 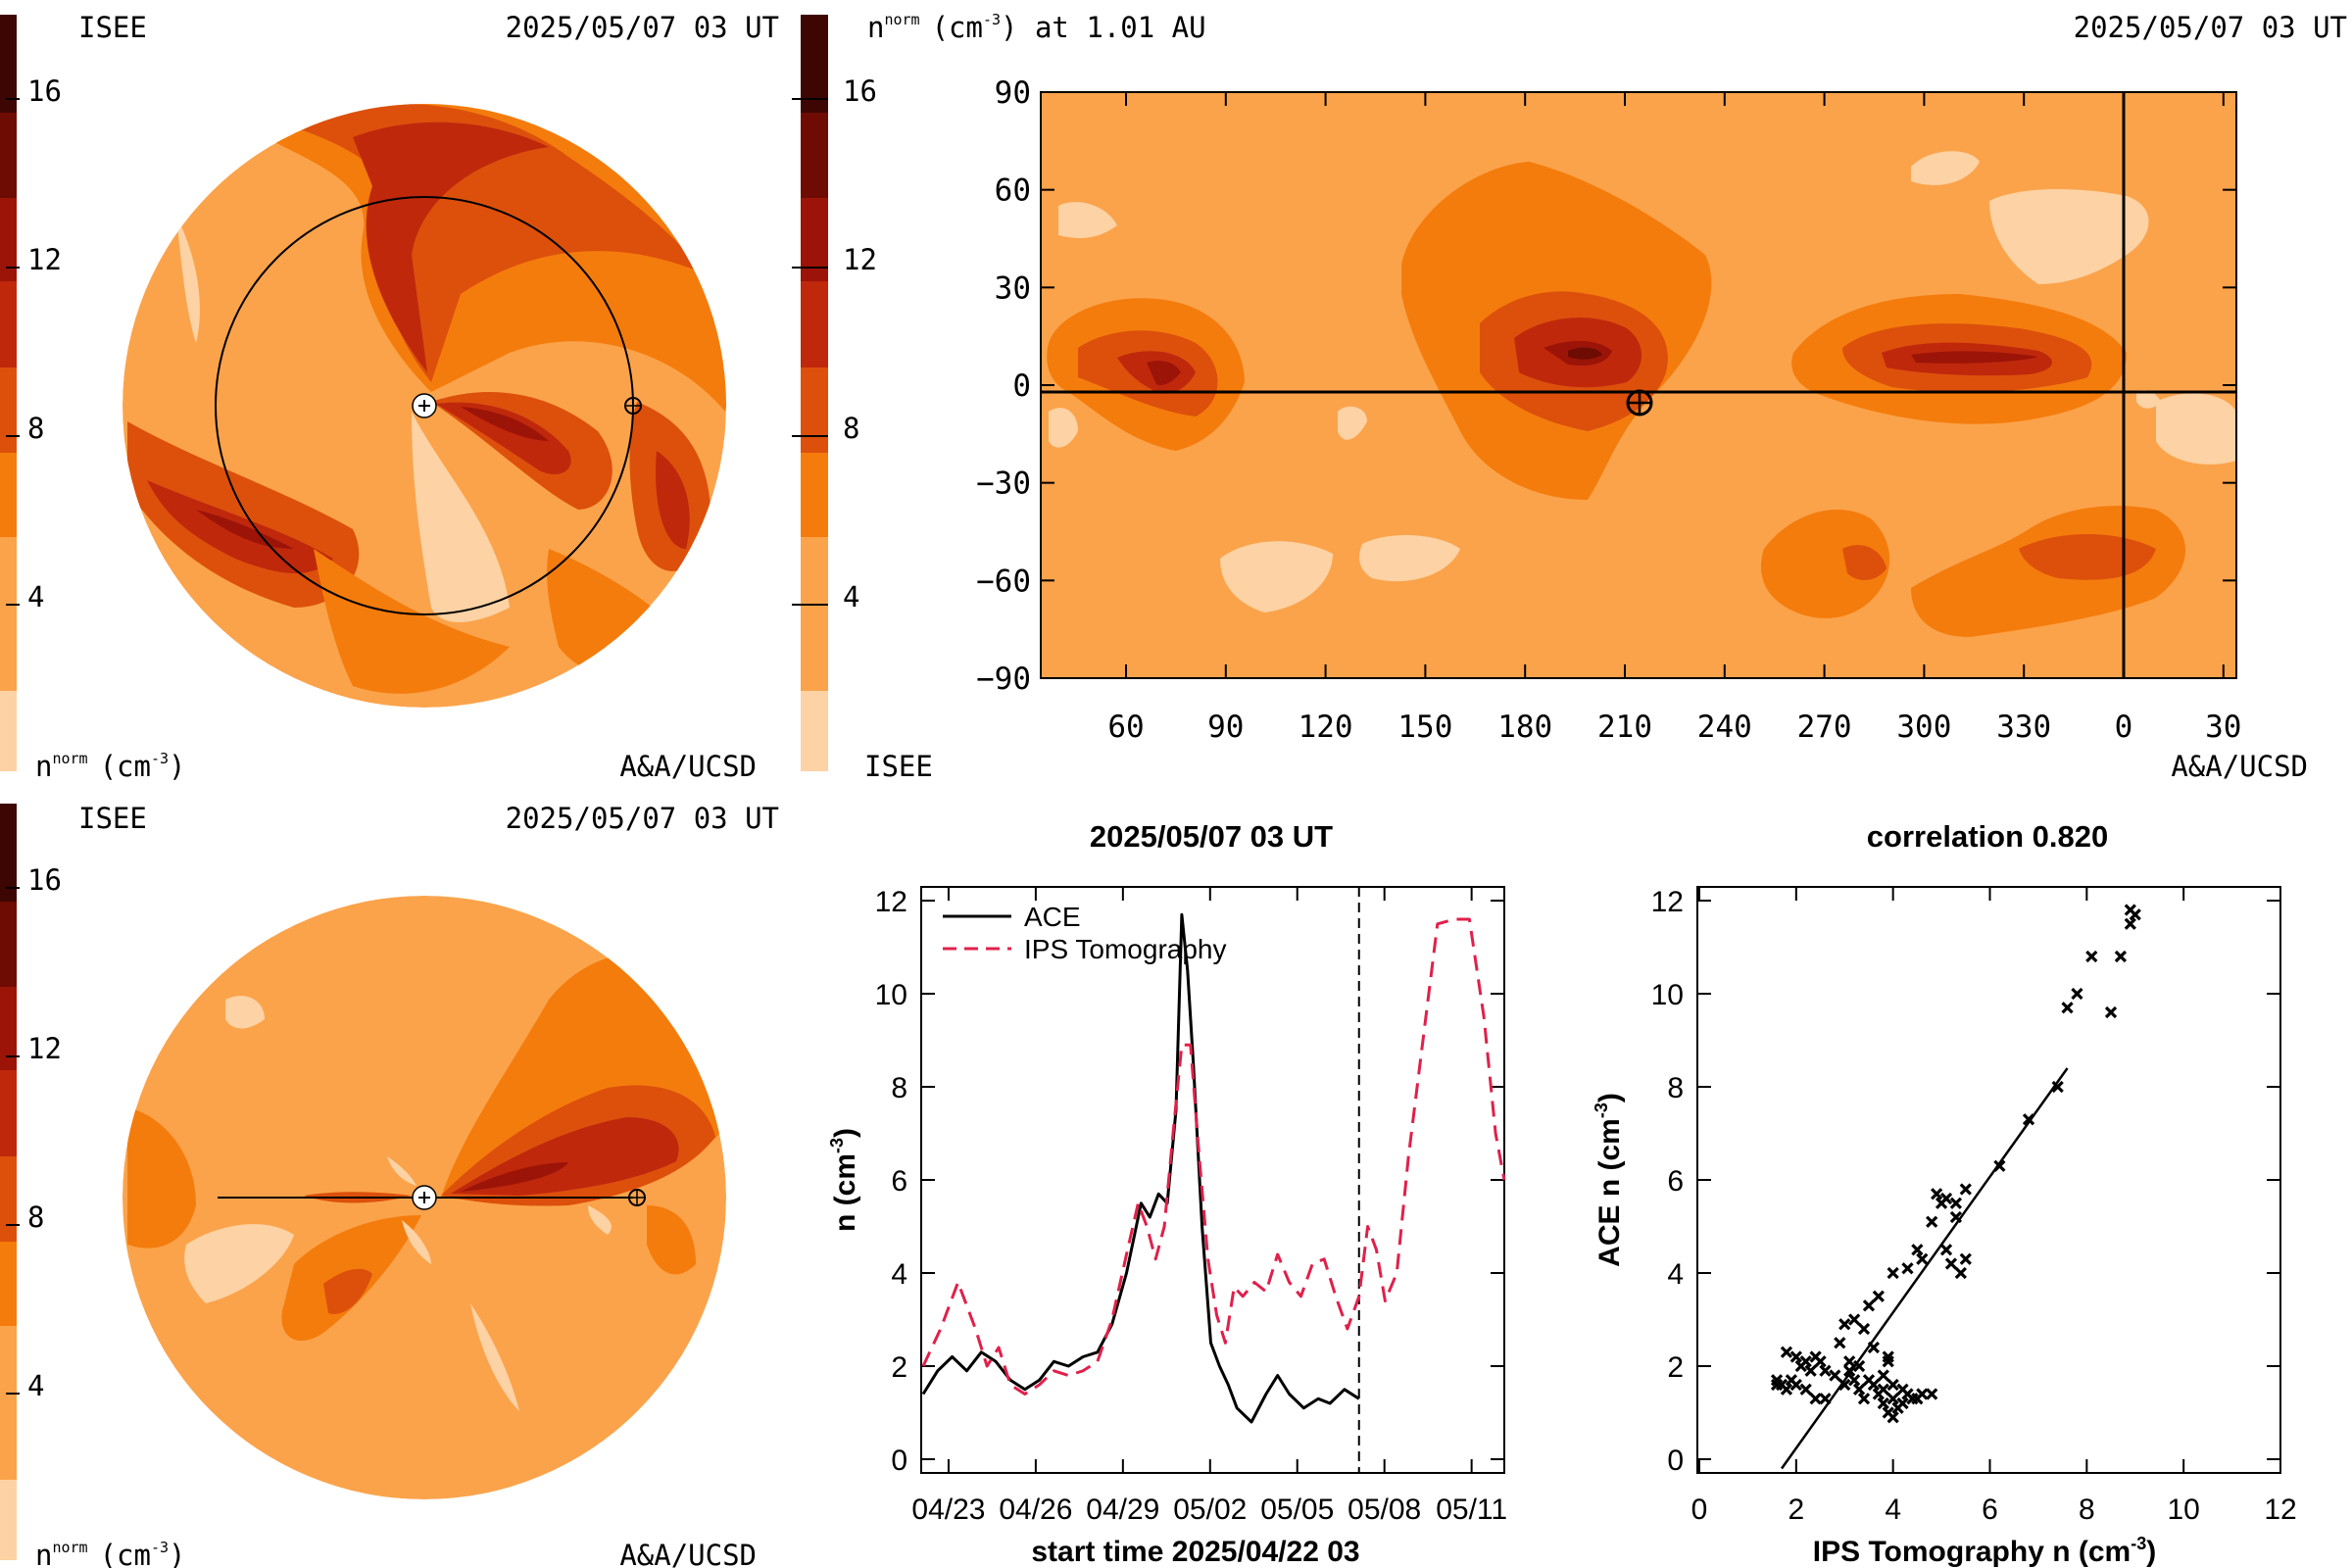 What do you see at coordinates (31, 1182) in the screenshot?
I see `panel-bl-colorbar: 16 12 8 4` at bounding box center [31, 1182].